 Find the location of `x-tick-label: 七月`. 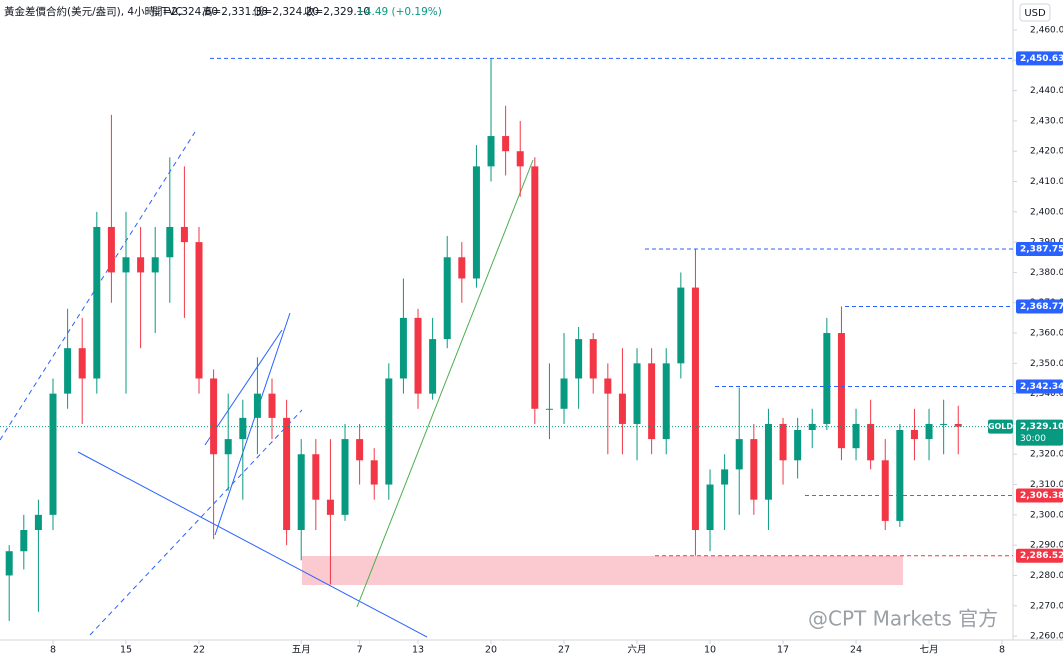

x-tick-label: 七月 is located at coordinates (929, 650).